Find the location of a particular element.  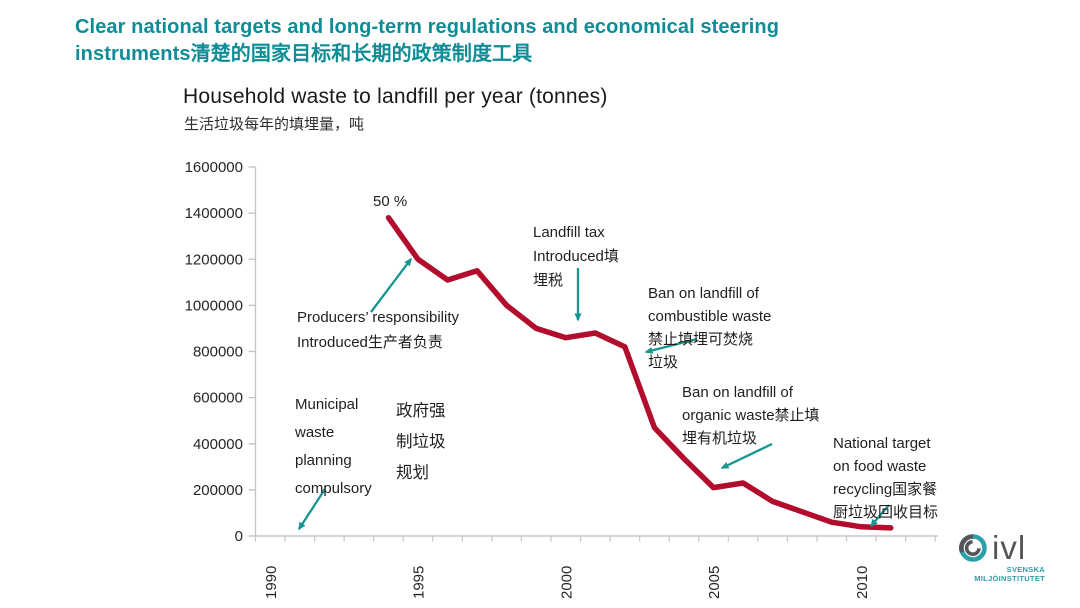

annotation-fifty-percent: 50 % is located at coordinates (390, 201).